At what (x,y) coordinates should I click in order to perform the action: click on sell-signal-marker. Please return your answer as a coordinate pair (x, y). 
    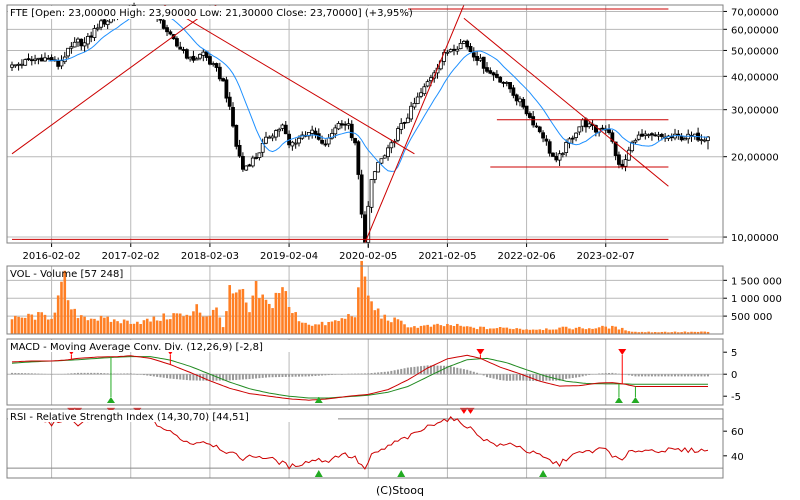
    Looking at the image, I should click on (622, 352).